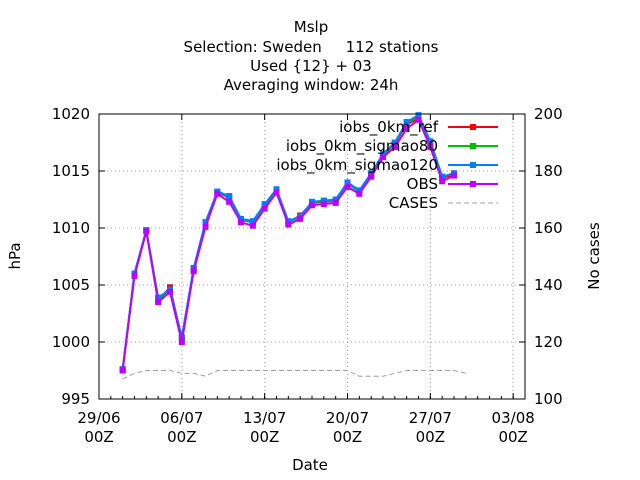 This screenshot has height=480, width=640. I want to click on chart-title: Mslp, so click(311, 27).